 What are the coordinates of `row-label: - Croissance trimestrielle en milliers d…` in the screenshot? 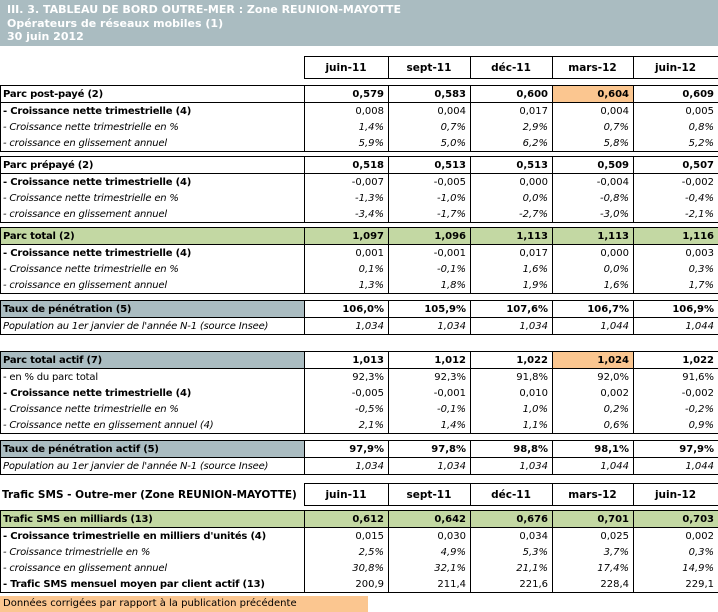 It's located at (153, 536).